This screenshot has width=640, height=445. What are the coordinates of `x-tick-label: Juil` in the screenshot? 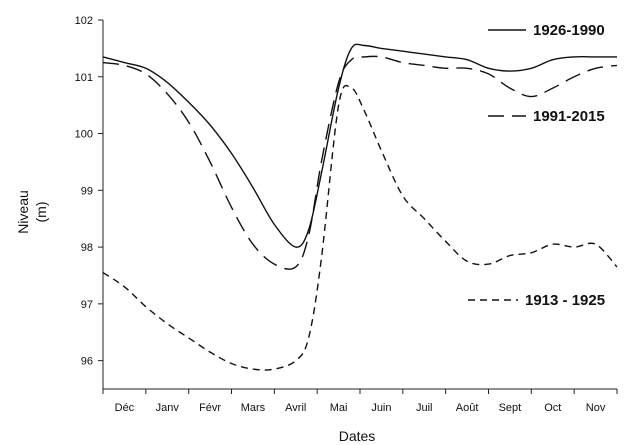 It's located at (424, 408).